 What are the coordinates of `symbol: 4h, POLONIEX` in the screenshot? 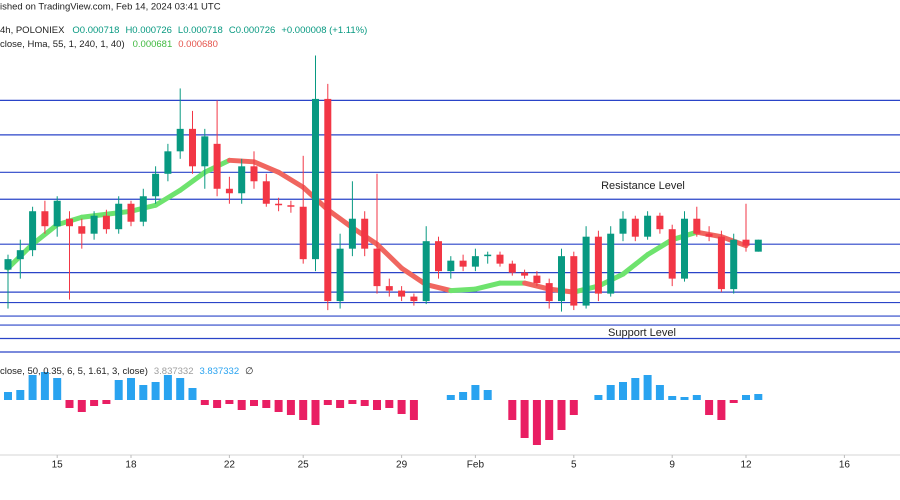 It's located at (32, 30).